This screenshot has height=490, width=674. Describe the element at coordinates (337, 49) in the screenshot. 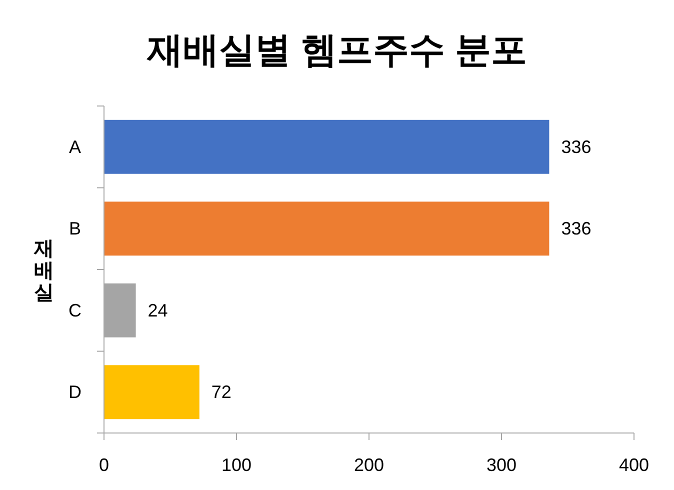

I see `title: 재배실별 헴프주수 분포` at that location.